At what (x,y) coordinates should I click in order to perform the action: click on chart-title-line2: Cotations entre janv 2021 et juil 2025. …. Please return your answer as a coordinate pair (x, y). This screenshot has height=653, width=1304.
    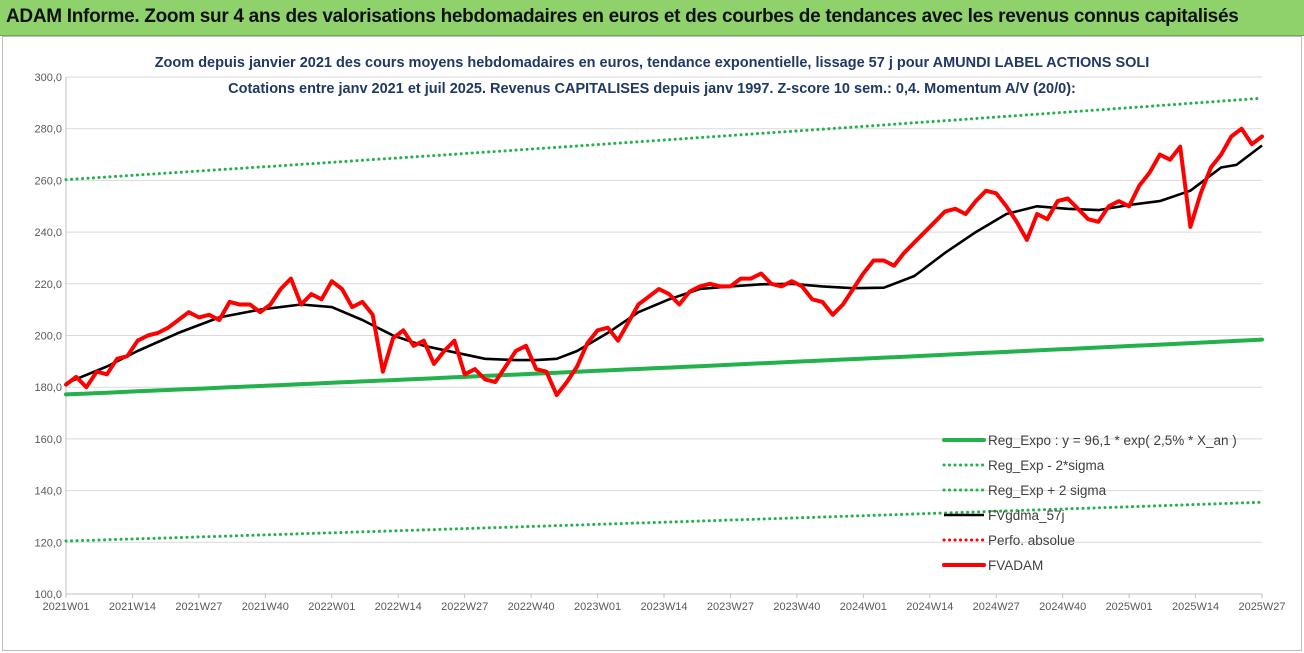
    Looking at the image, I should click on (652, 89).